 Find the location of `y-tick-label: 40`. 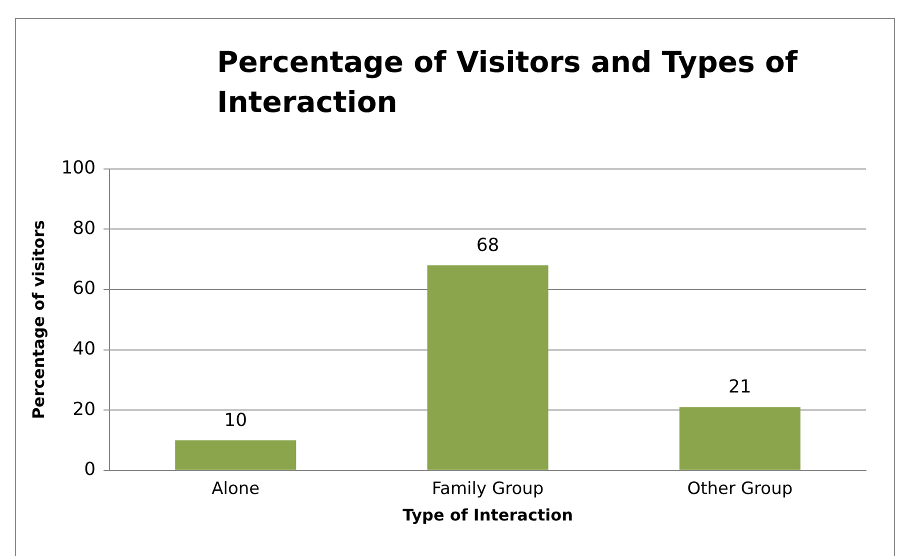

y-tick-label: 40 is located at coordinates (84, 349).